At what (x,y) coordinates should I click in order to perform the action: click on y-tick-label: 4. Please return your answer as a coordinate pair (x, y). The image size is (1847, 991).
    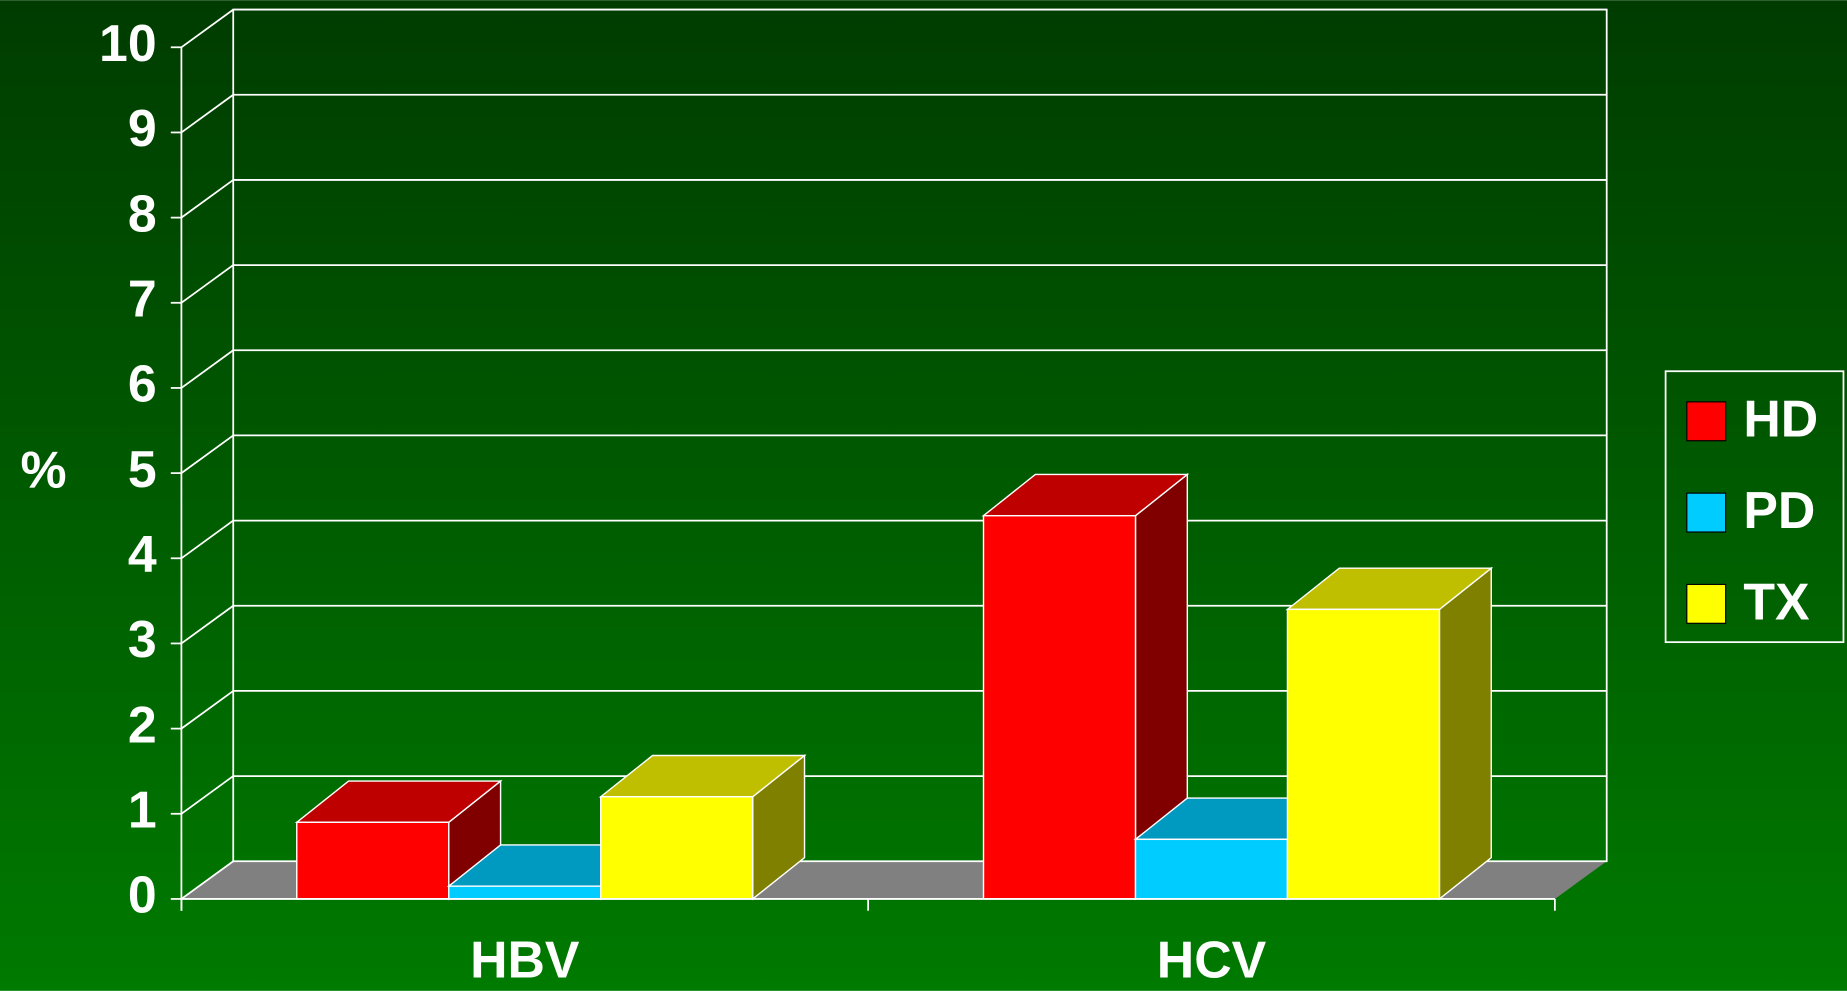
    Looking at the image, I should click on (142, 554).